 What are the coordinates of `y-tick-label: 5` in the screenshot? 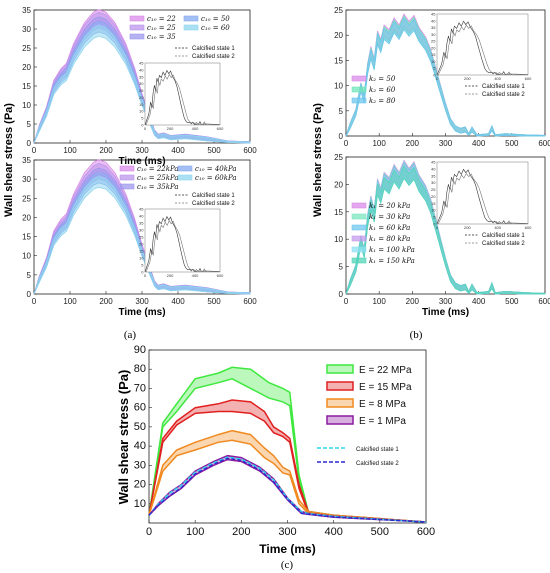 It's located at (341, 267).